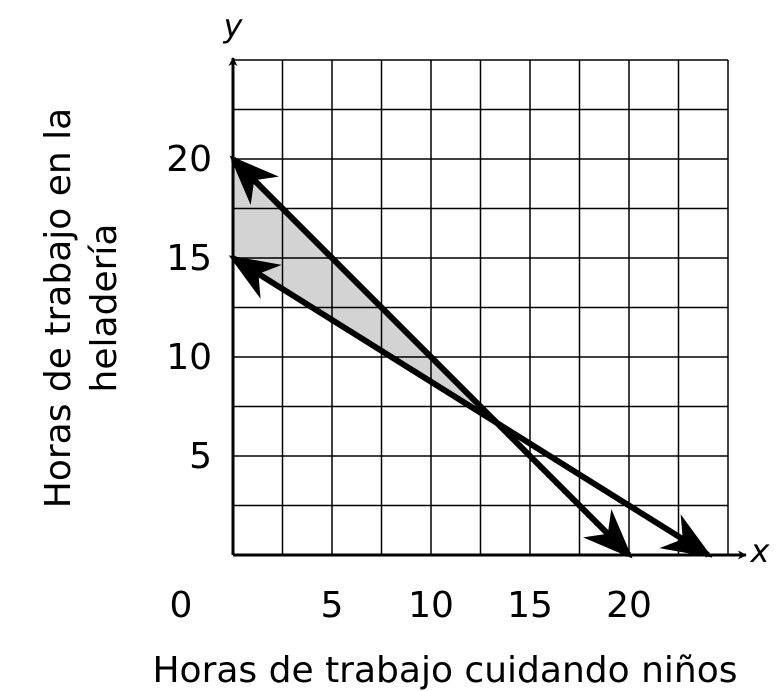 This screenshot has width=778, height=691. I want to click on y-tick-label: 20, so click(189, 159).